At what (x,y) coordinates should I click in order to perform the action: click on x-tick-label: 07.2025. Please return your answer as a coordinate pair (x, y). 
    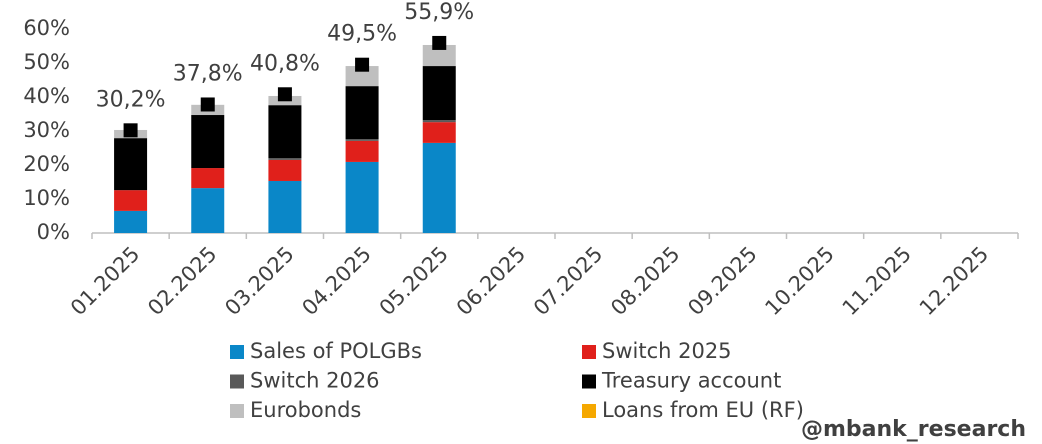
    Looking at the image, I should click on (568, 281).